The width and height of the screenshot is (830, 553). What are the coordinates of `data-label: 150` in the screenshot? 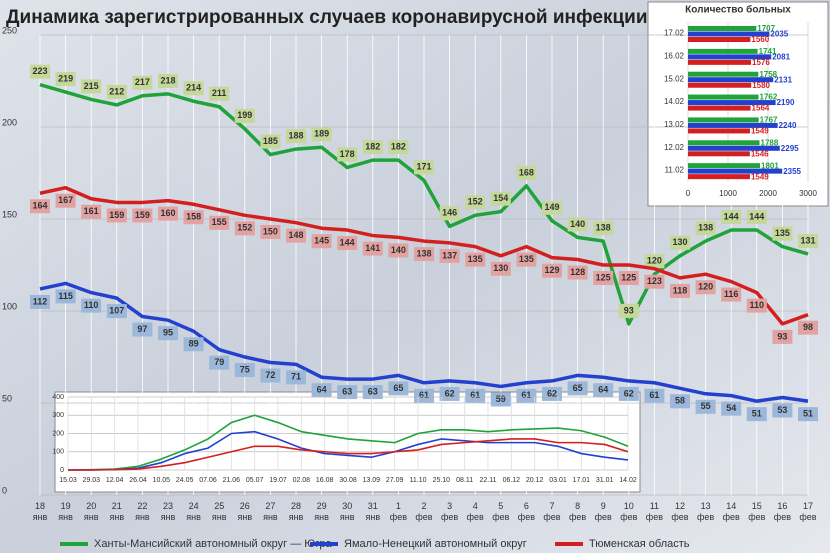 It's located at (270, 231).